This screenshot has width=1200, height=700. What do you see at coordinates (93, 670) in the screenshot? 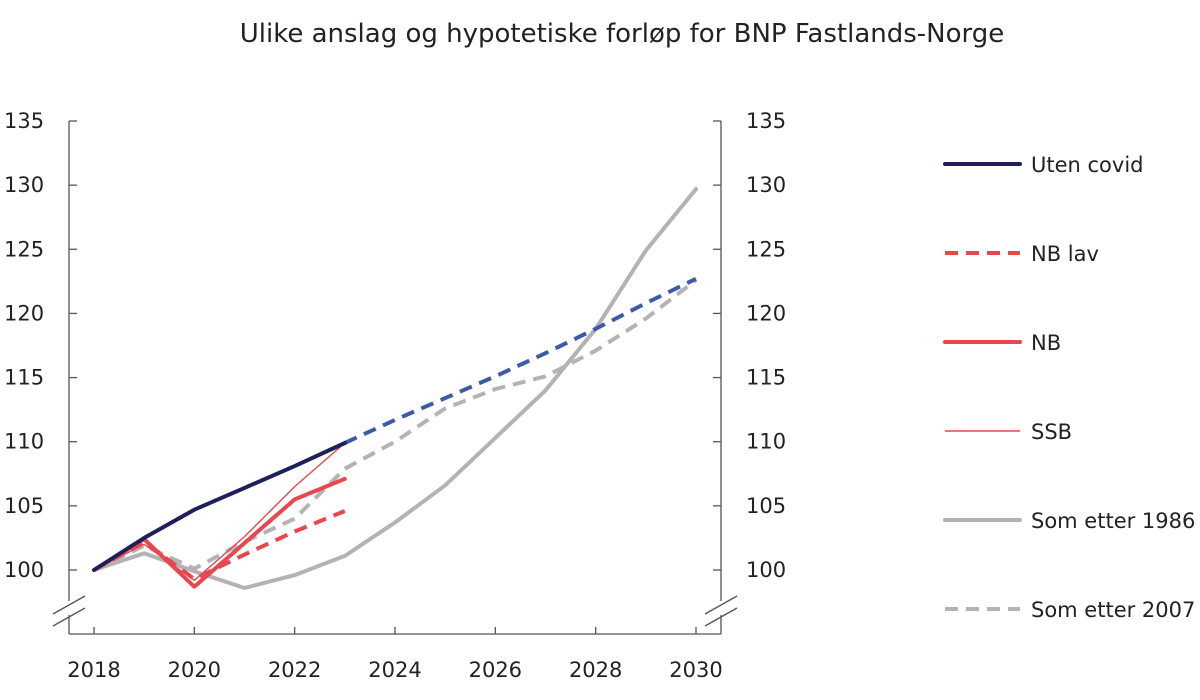
I see `x-tick-label: 2018` at bounding box center [93, 670].